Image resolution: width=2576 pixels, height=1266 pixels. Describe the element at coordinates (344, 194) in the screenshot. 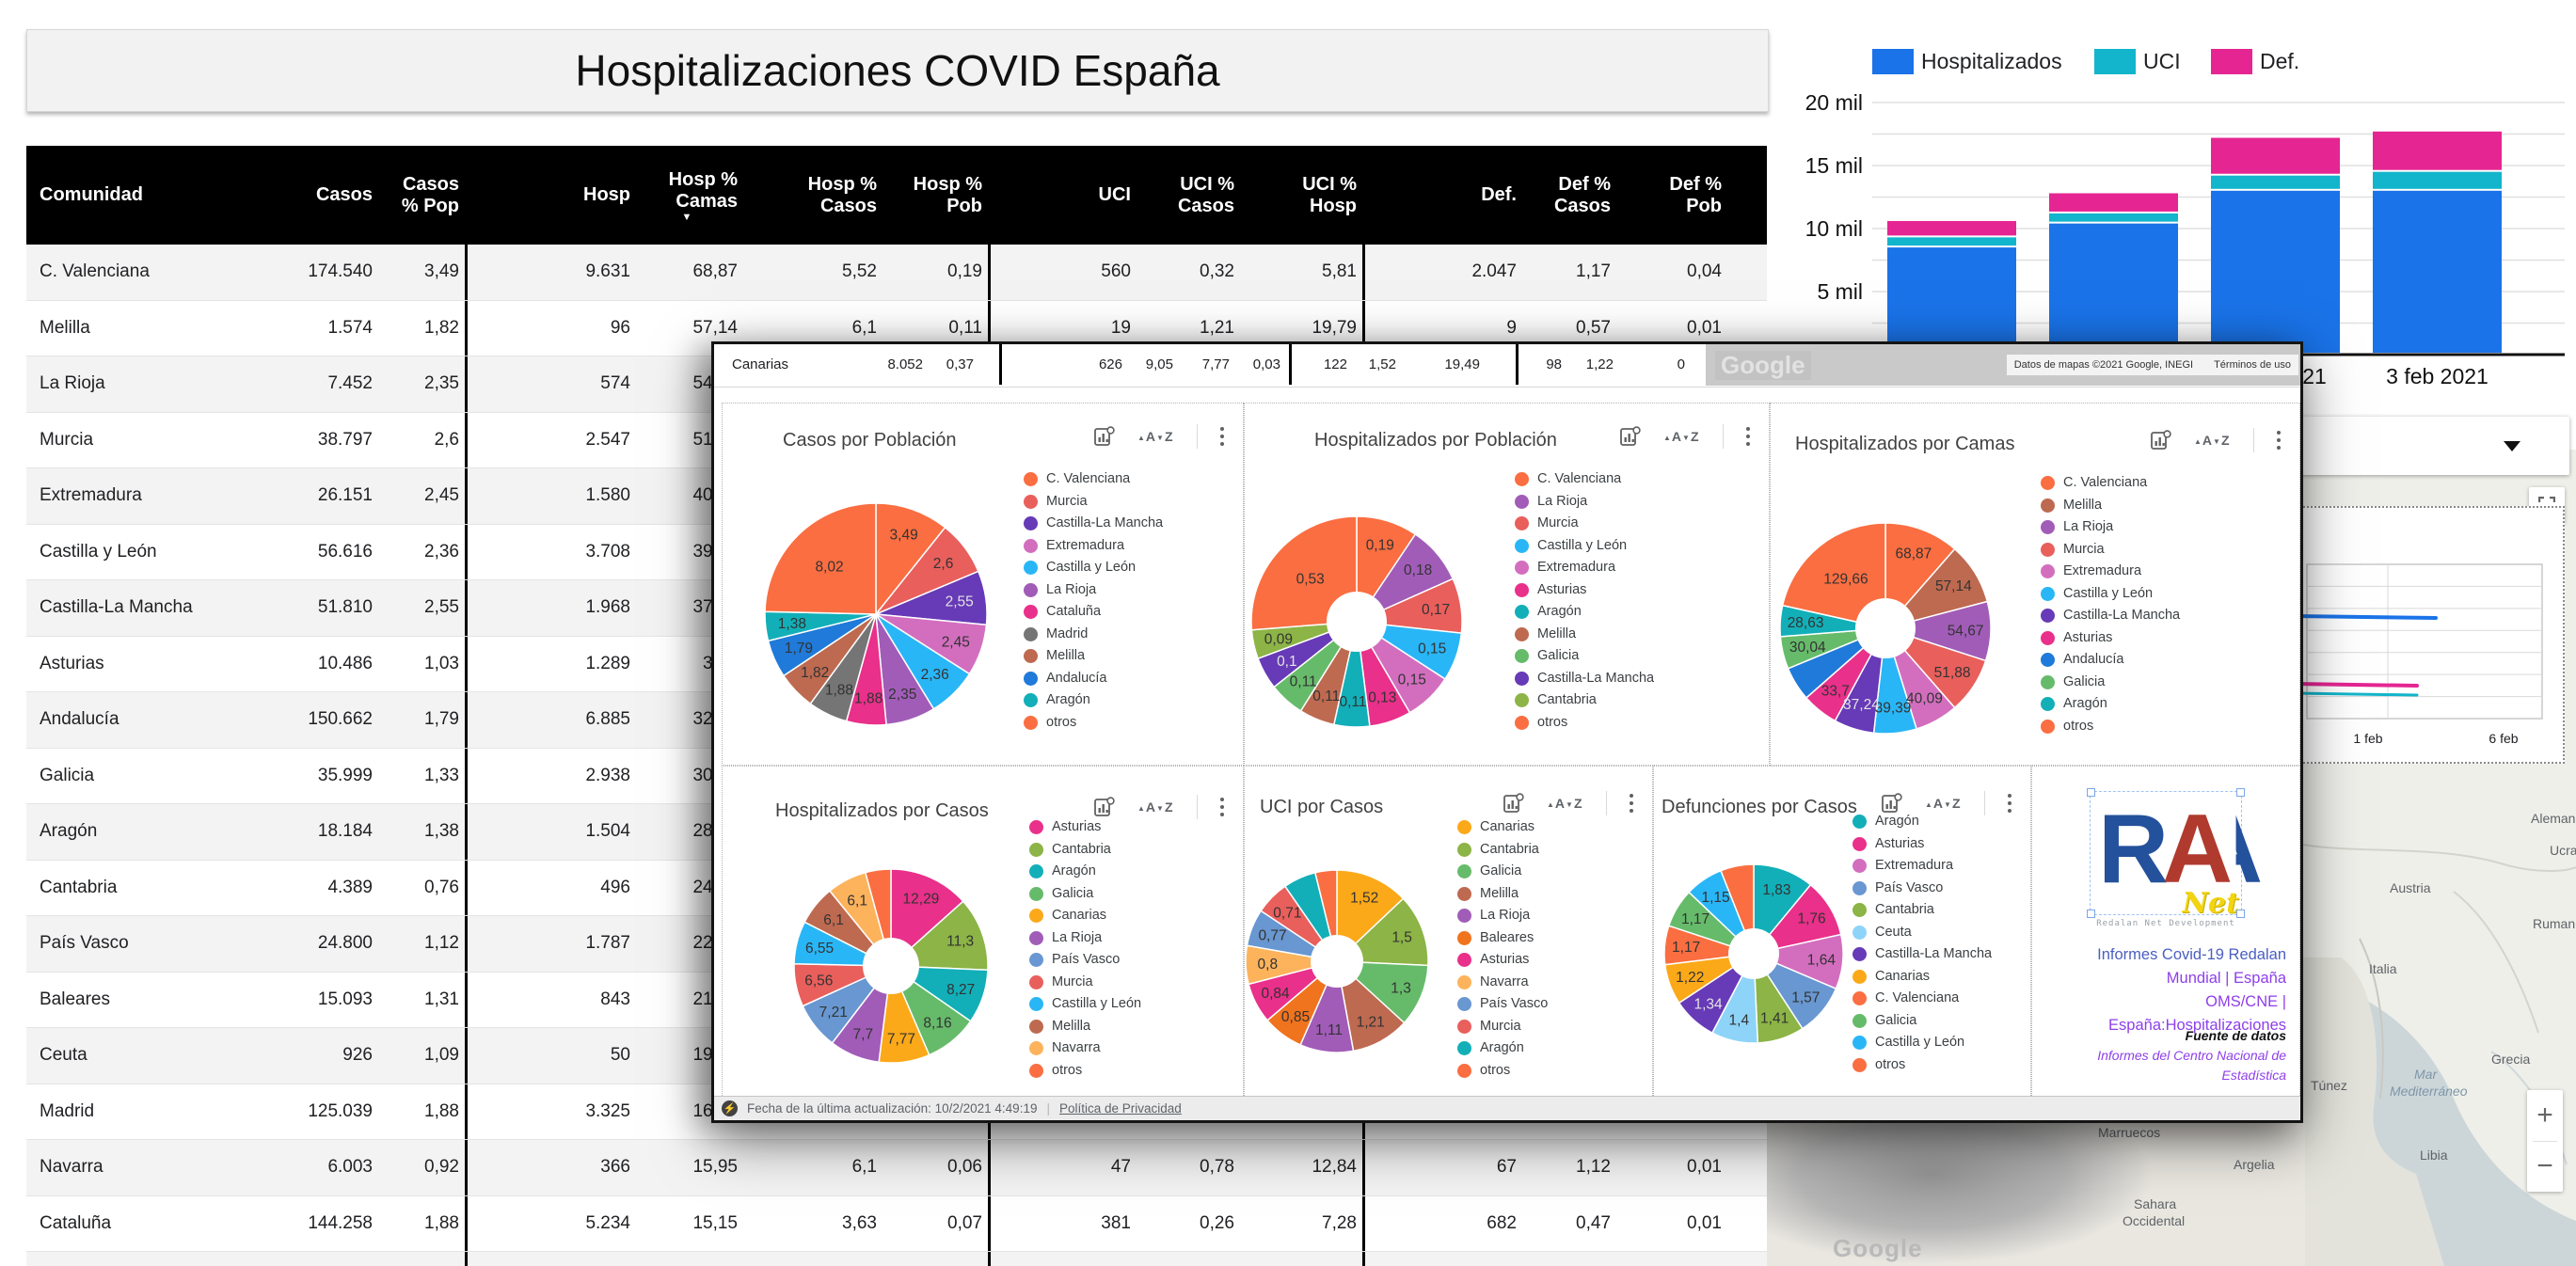

I see `column-header-casos: Casos` at that location.